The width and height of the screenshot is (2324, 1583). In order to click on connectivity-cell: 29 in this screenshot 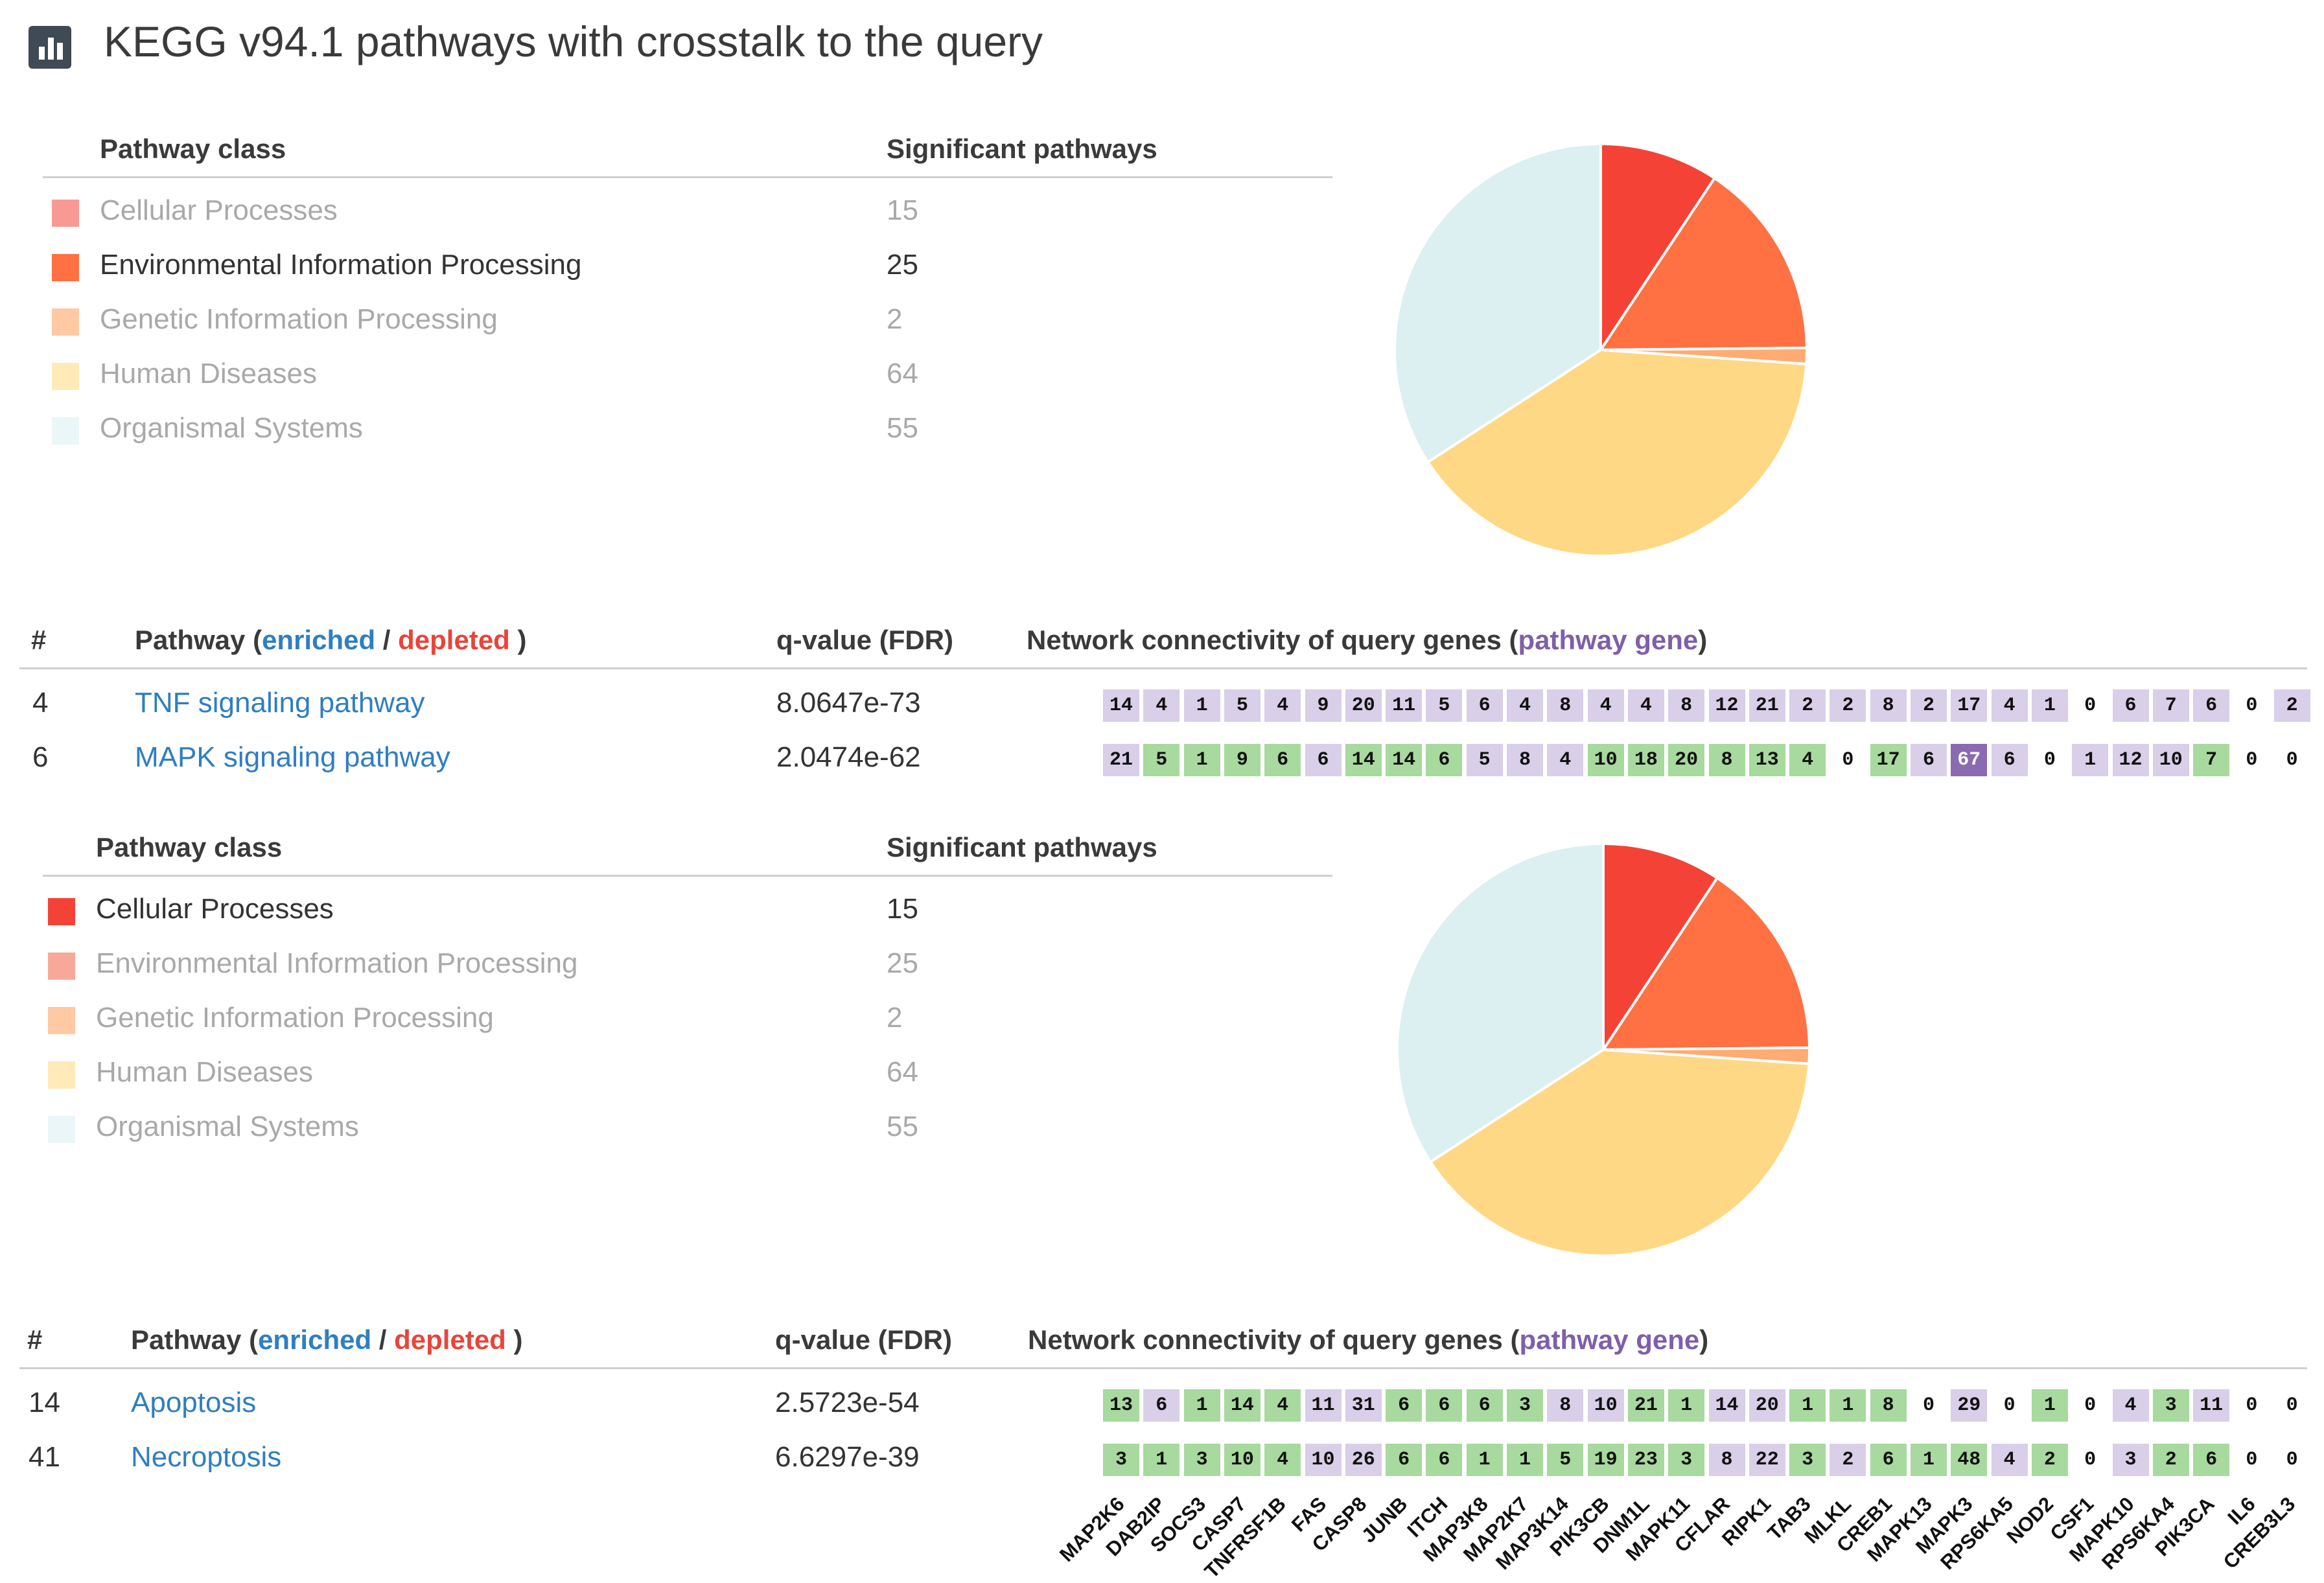, I will do `click(1969, 1405)`.